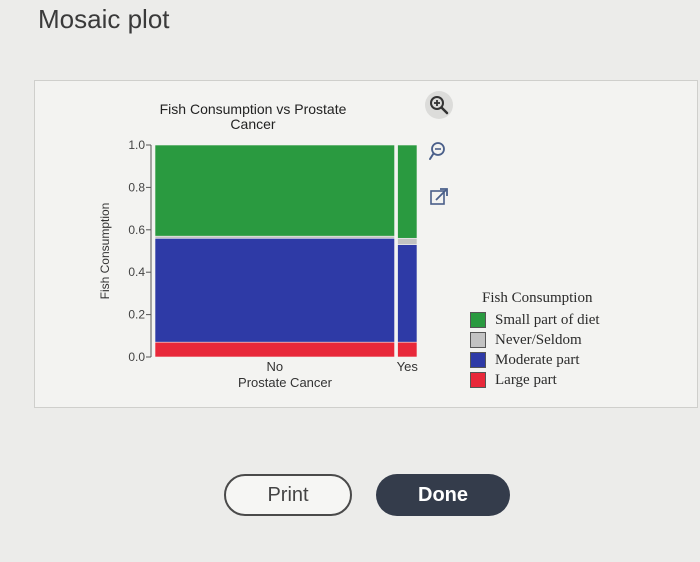  Describe the element at coordinates (136, 145) in the screenshot. I see `y-tick-label: 1.0` at that location.